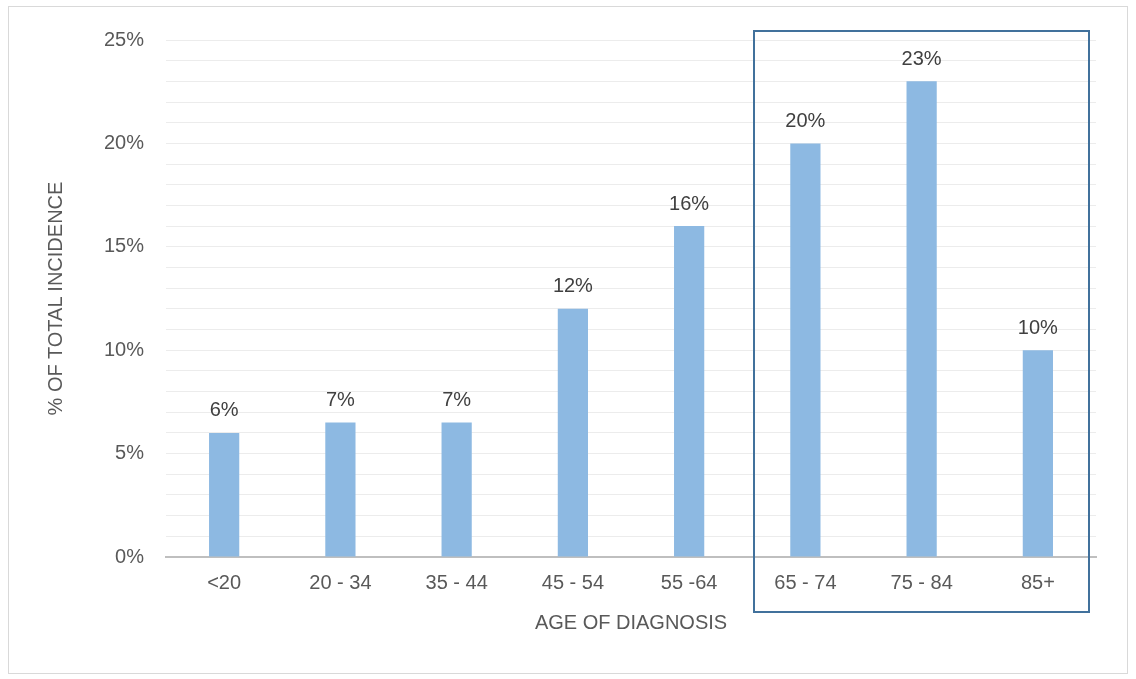  I want to click on data-label: 23%, so click(921, 57).